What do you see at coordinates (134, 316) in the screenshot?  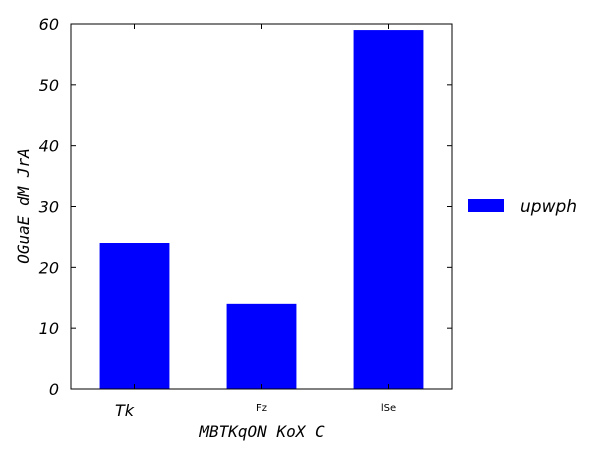 I see `bar-tk` at bounding box center [134, 316].